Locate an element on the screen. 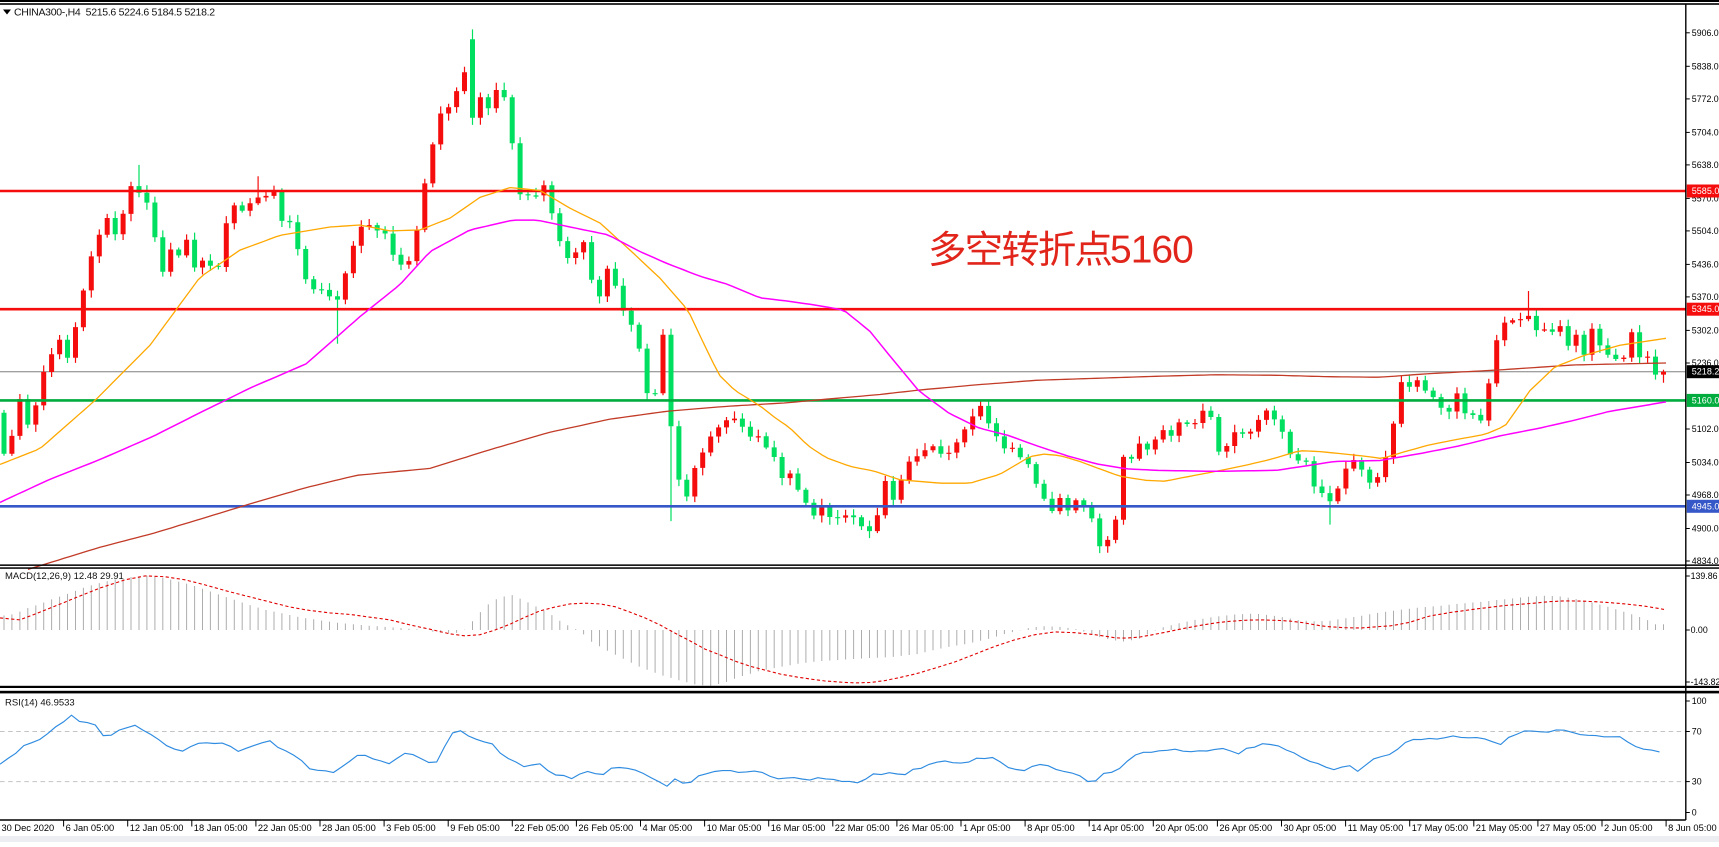 The image size is (1719, 847). svg-text: MACD(12,26,9) 12.48 29.91 is located at coordinates (64, 576).